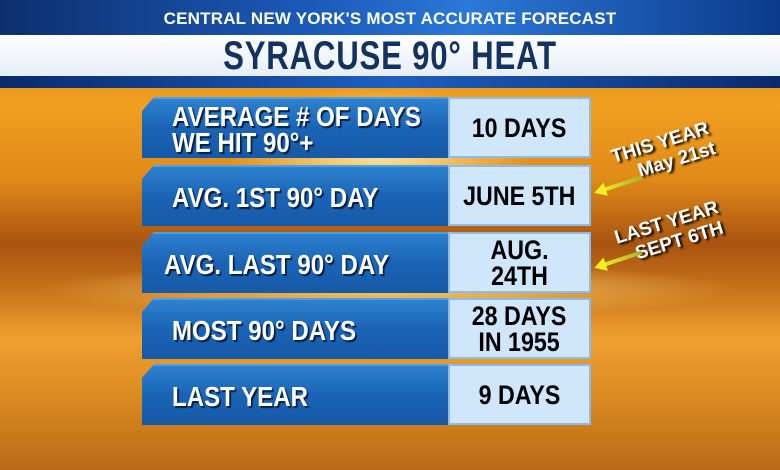 Image resolution: width=780 pixels, height=470 pixels. I want to click on stat-value: 9 DAYS, so click(519, 394).